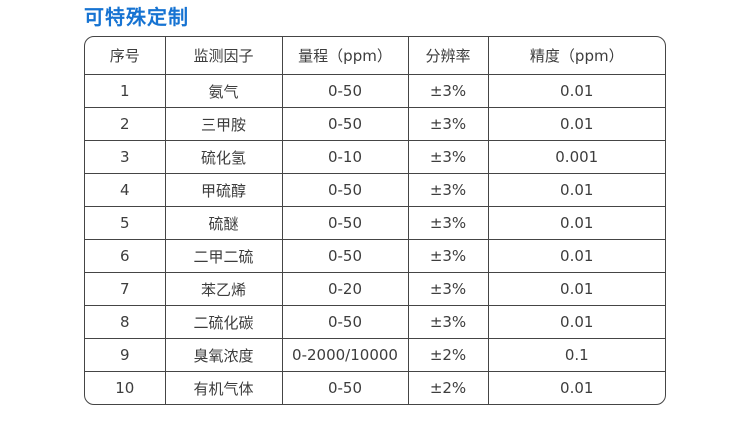 The image size is (750, 429). Describe the element at coordinates (576, 56) in the screenshot. I see `column-header: 精度（ppm）` at that location.